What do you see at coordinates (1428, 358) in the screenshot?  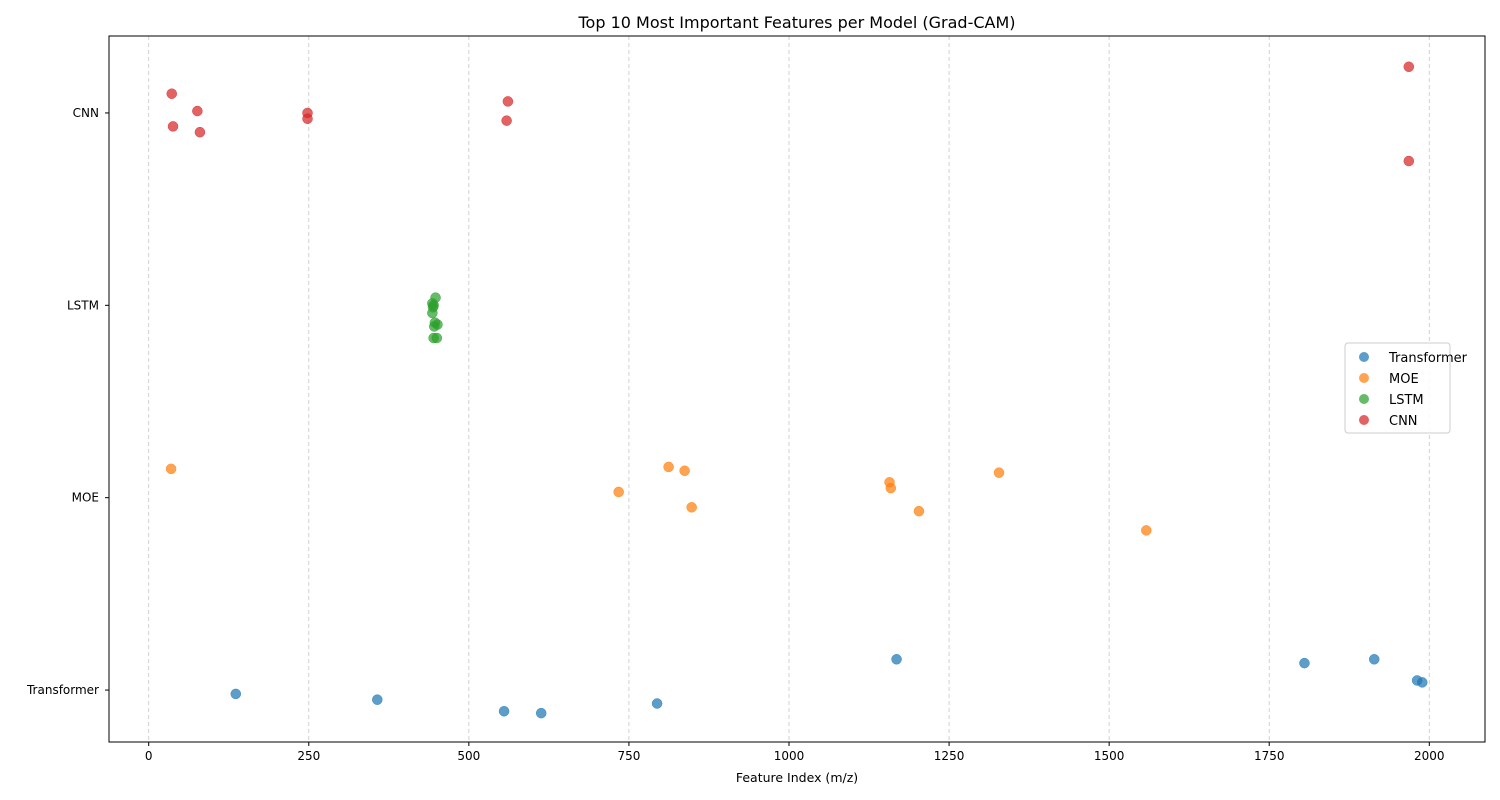 I see `legend-label-transformer: Transformer` at bounding box center [1428, 358].